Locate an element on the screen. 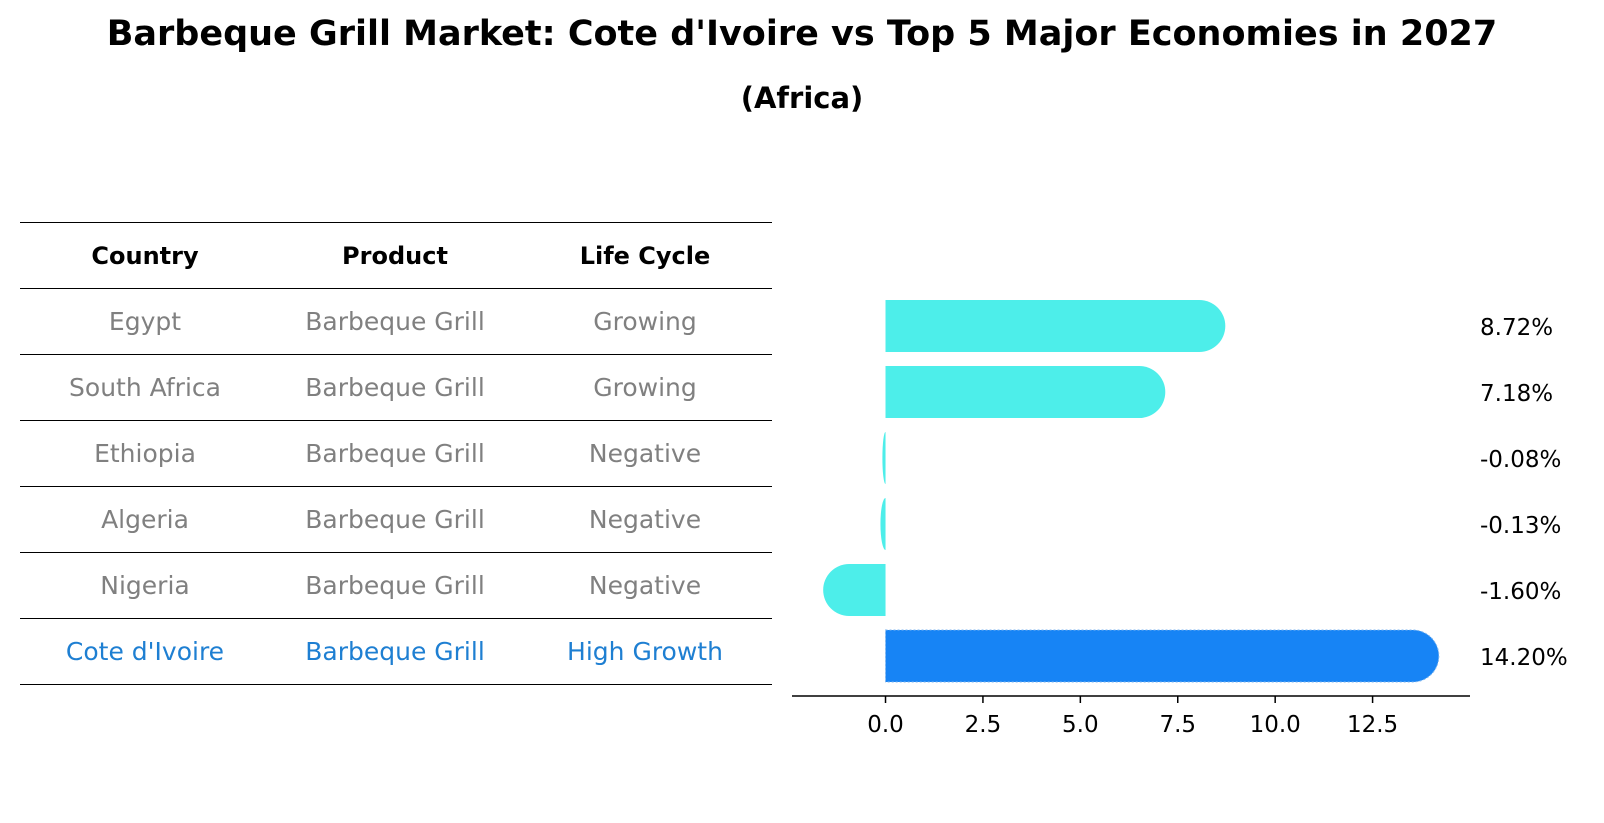 This screenshot has width=1604, height=823. table-row: Ethiopia Barbeque Grill Negative is located at coordinates (396, 454).